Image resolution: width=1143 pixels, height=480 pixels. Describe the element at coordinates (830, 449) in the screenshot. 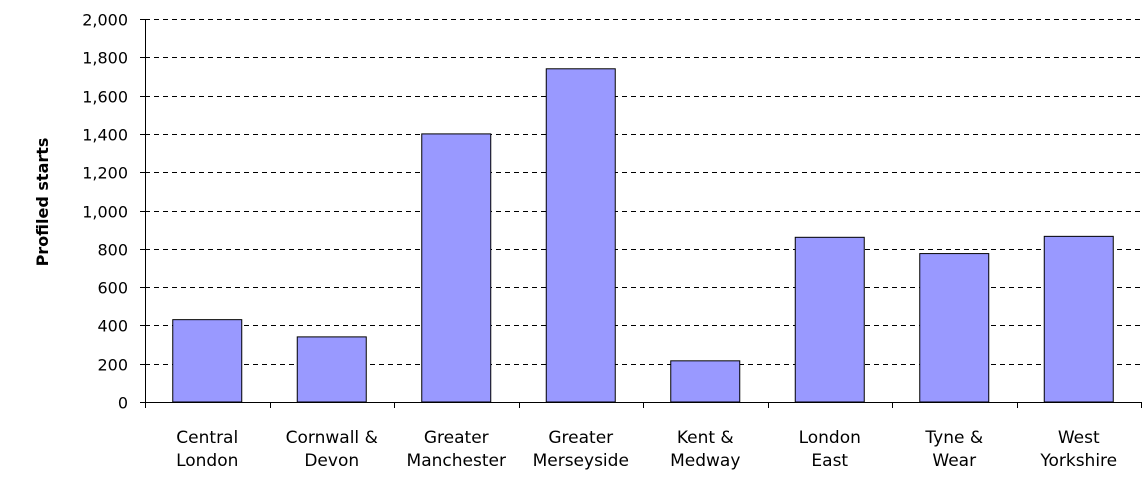

I see `x-category-label: London East` at that location.